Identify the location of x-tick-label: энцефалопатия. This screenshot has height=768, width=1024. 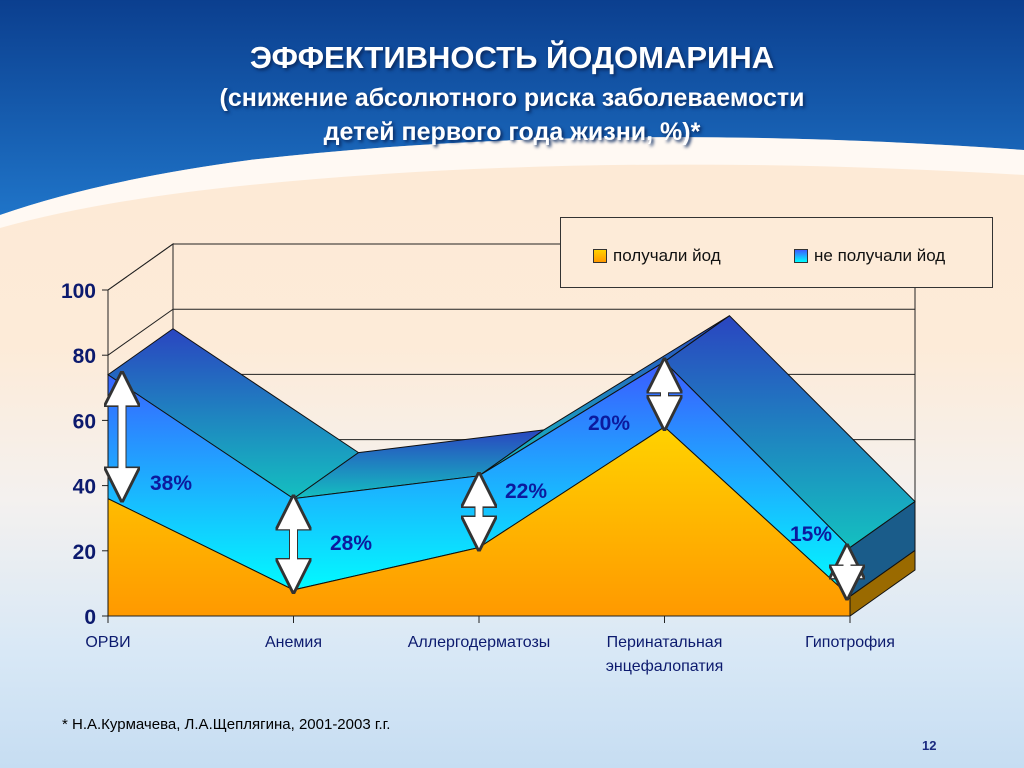
(665, 666).